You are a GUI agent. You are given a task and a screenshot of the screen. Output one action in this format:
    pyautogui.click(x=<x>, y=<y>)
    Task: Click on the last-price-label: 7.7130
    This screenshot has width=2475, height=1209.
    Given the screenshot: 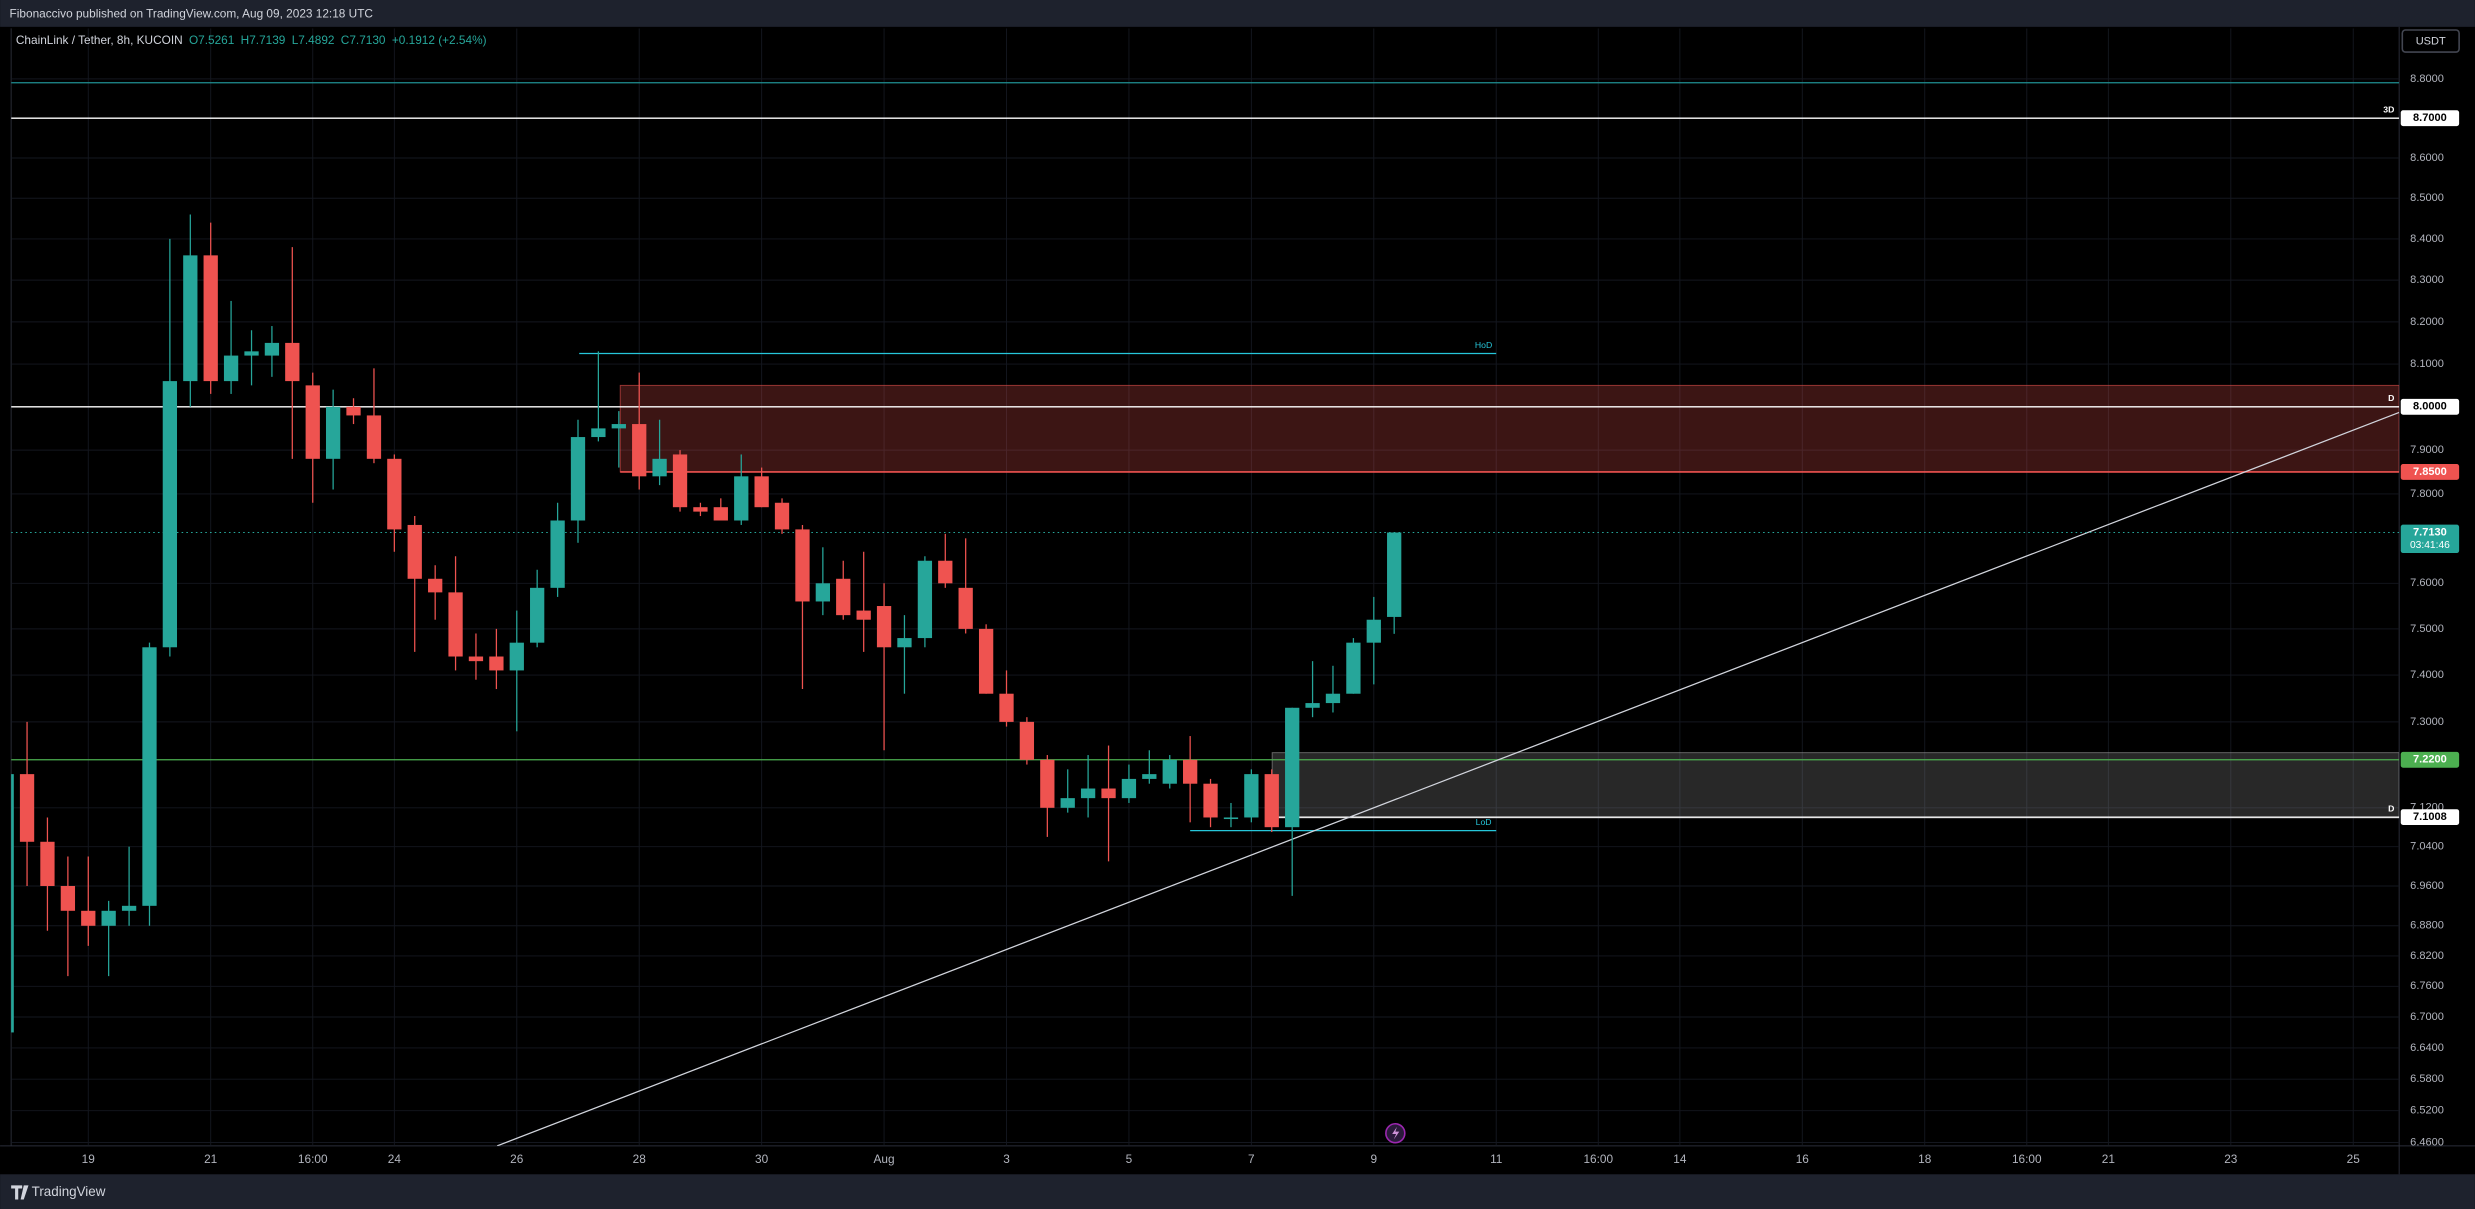 What is the action you would take?
    pyautogui.click(x=2430, y=532)
    